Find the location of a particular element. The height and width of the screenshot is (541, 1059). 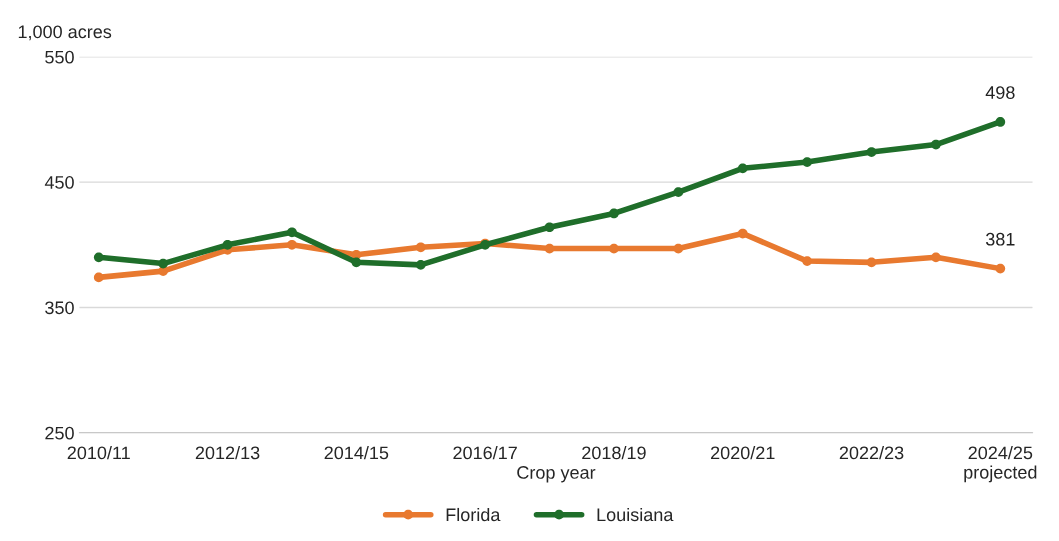

data-label: 381 is located at coordinates (1000, 239).